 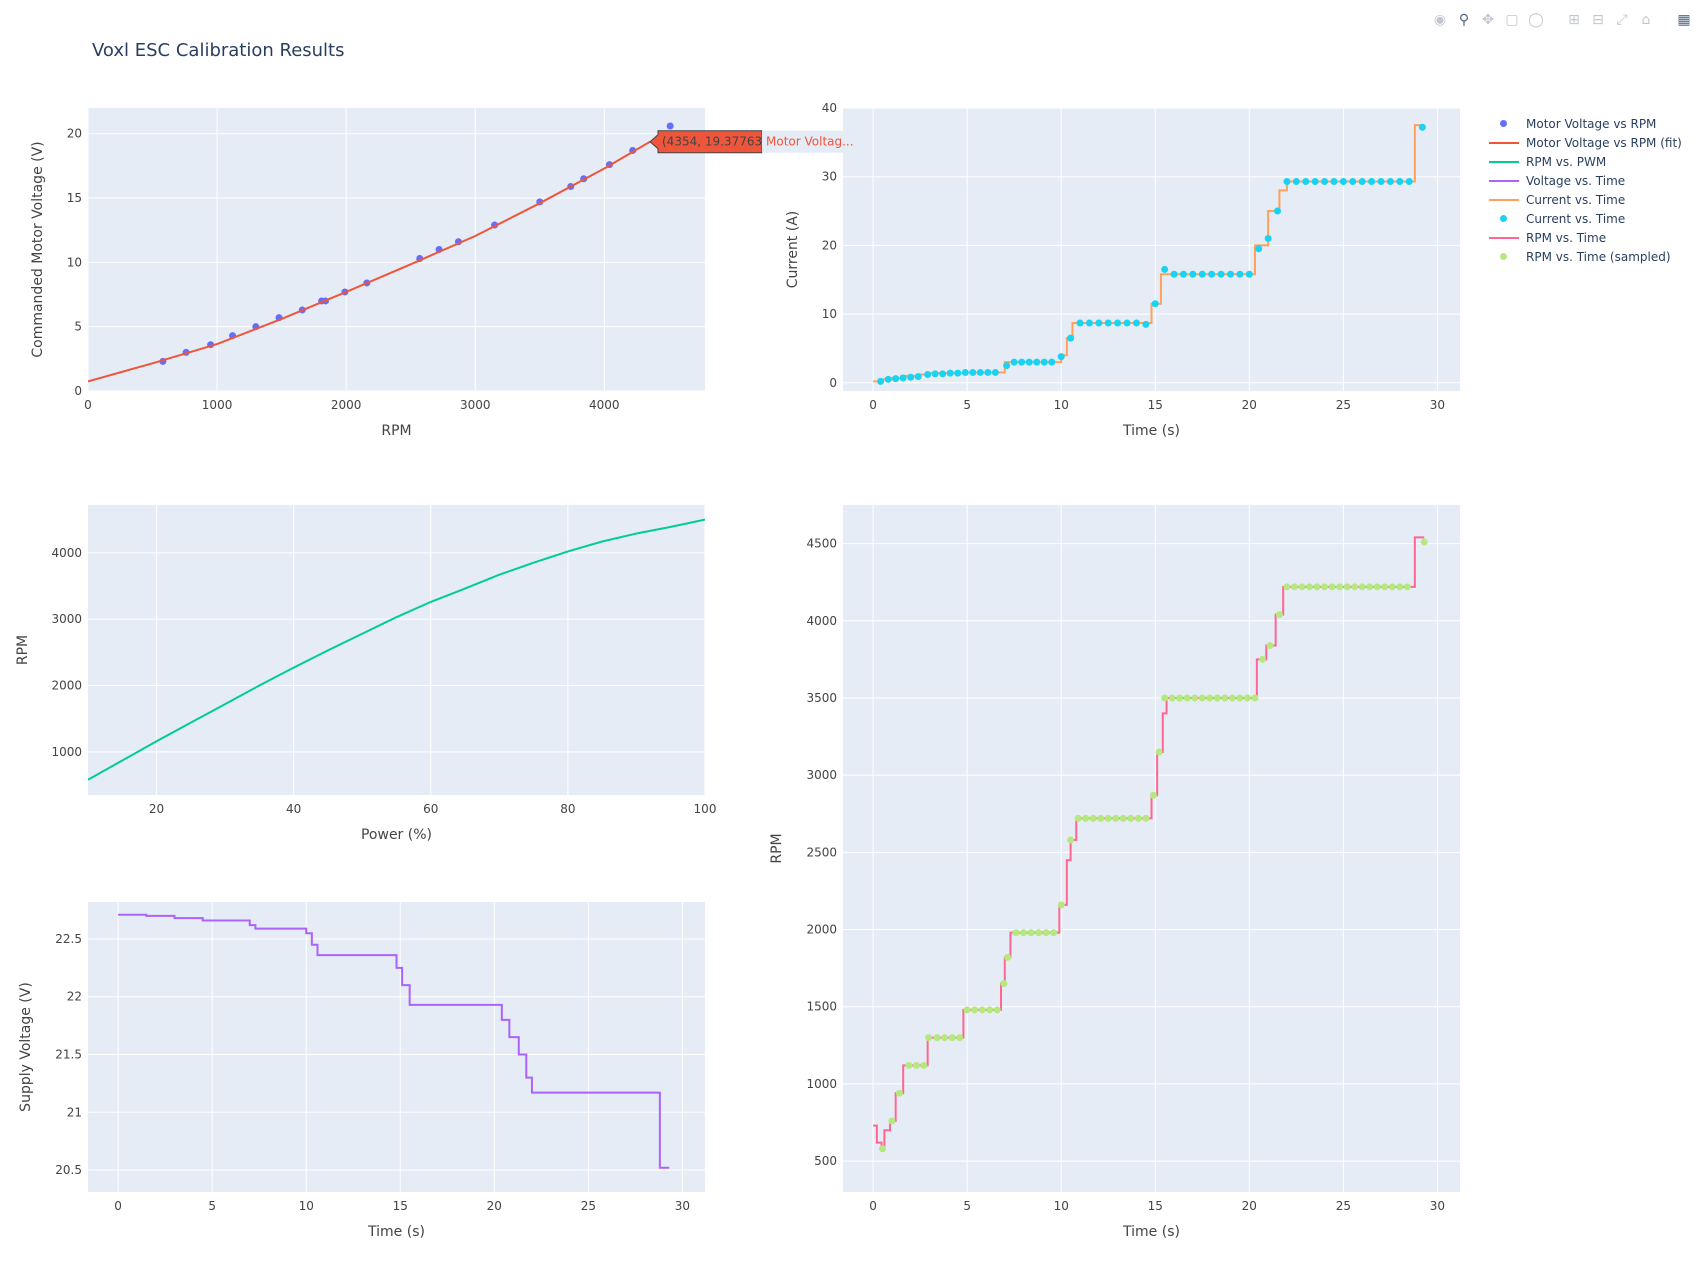 What do you see at coordinates (1584, 142) in the screenshot?
I see `legend-item: Motor Voltage vs RPM (fit)` at bounding box center [1584, 142].